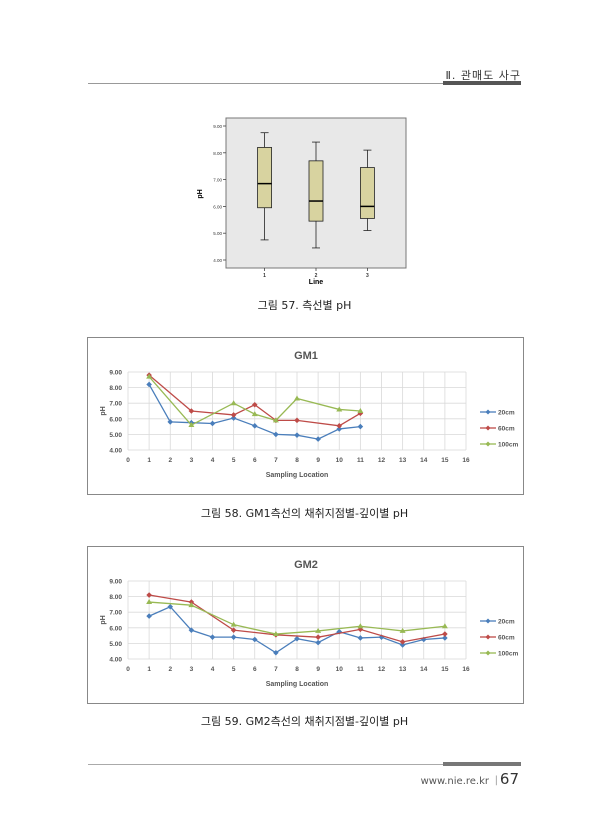 The width and height of the screenshot is (609, 840). I want to click on x-tick-label: 2, so click(170, 460).